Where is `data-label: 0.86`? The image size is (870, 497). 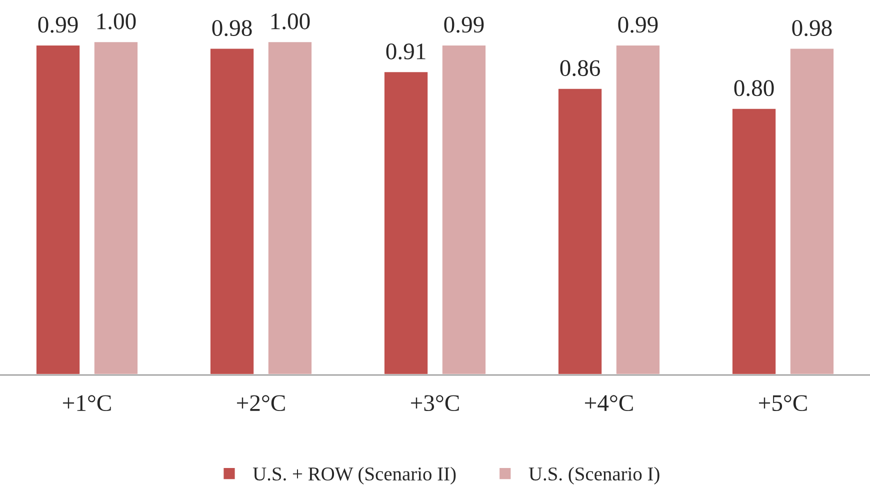
data-label: 0.86 is located at coordinates (580, 68).